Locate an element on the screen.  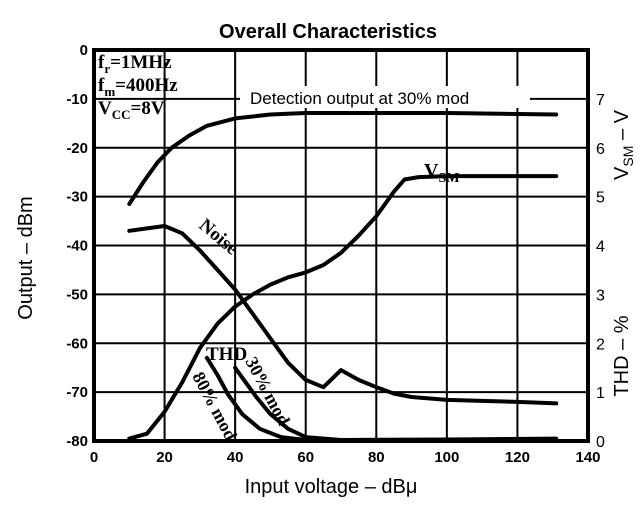
y-right-tick-label: 3 is located at coordinates (600, 295).